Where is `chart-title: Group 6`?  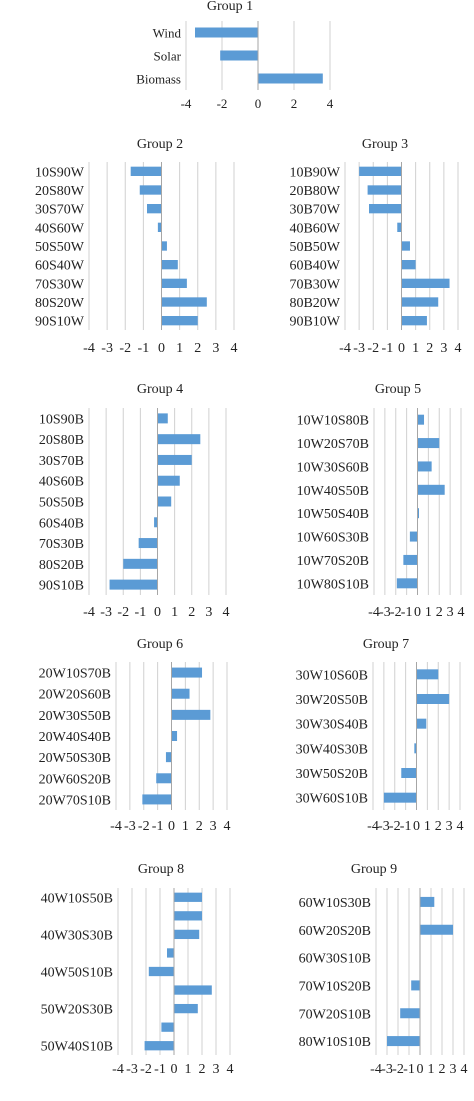 chart-title: Group 6 is located at coordinates (160, 644).